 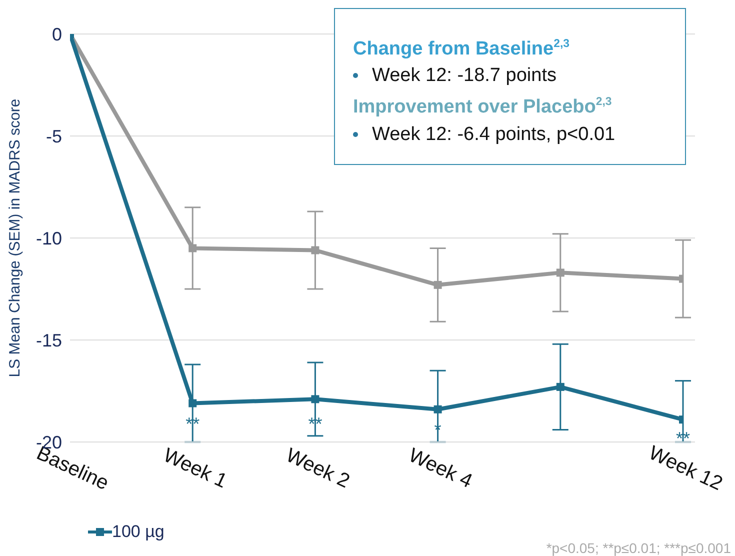 What do you see at coordinates (482, 107) in the screenshot?
I see `annotation: Improvement over Placebo$^{2,3}$` at bounding box center [482, 107].